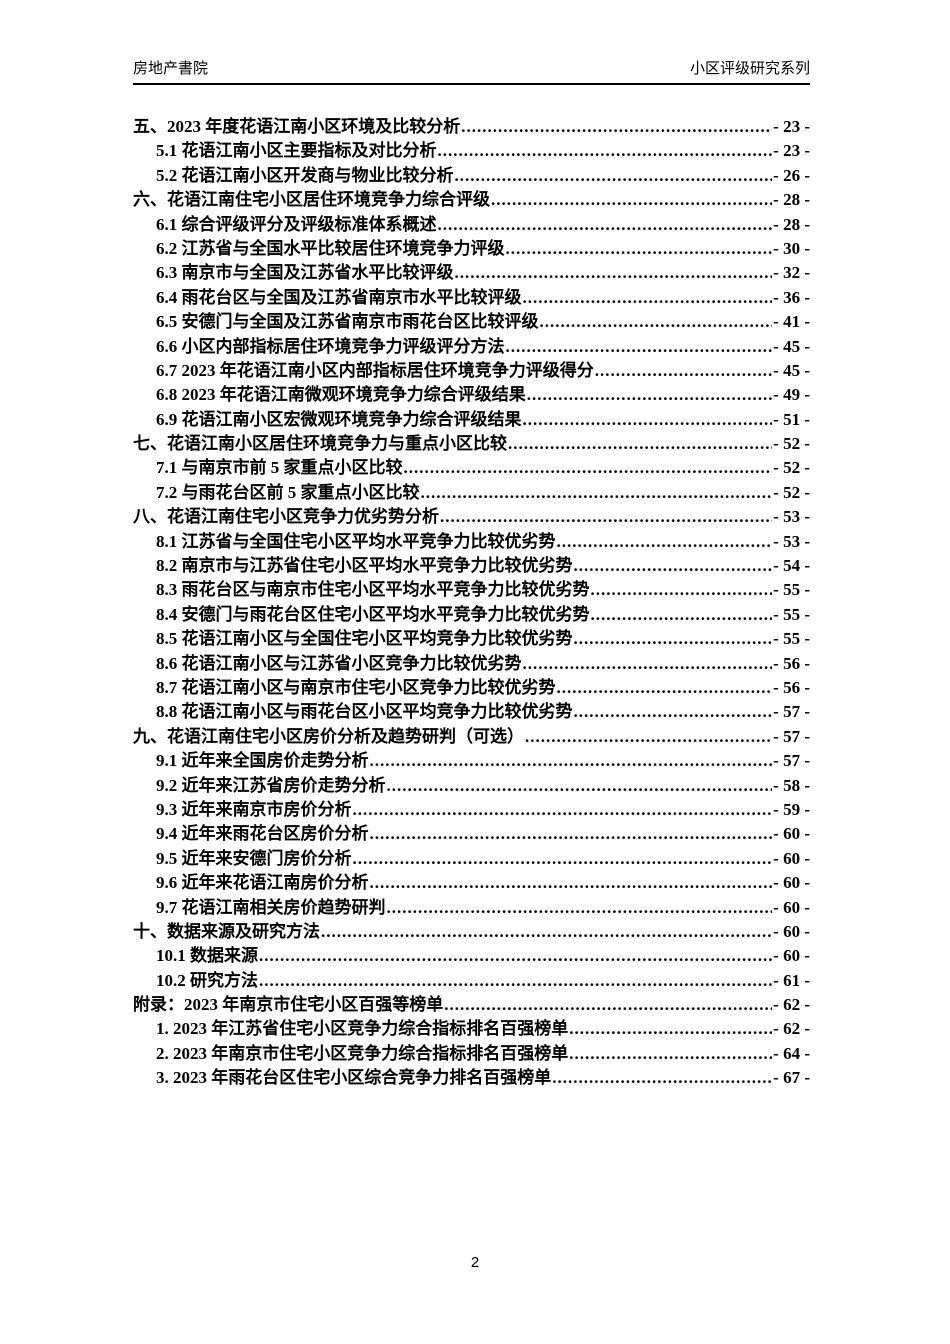  I want to click on toc-entry: 9.3 近年来南京市房价分析 - 59 -, so click(471, 810).